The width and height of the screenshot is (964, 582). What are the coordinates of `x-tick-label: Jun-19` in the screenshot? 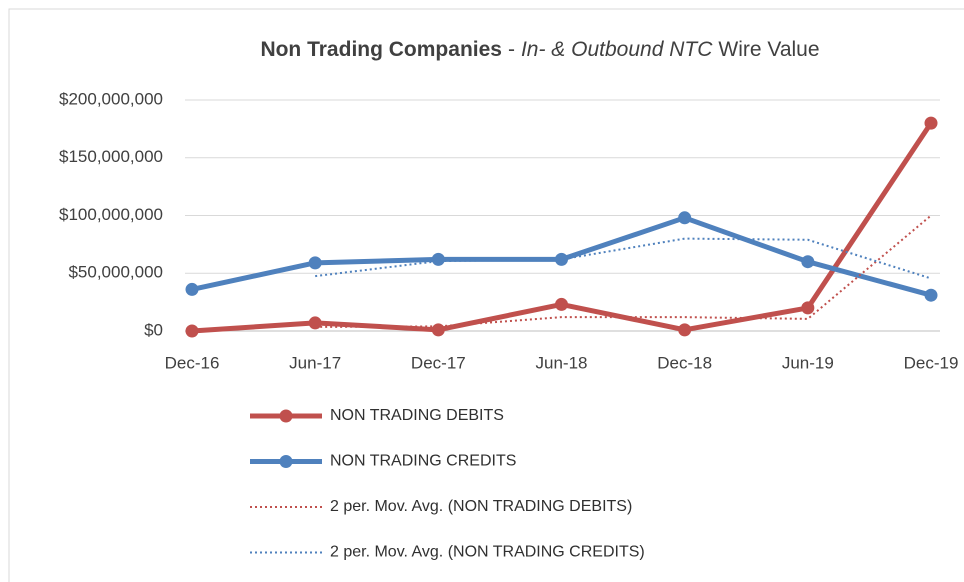 It's located at (808, 362).